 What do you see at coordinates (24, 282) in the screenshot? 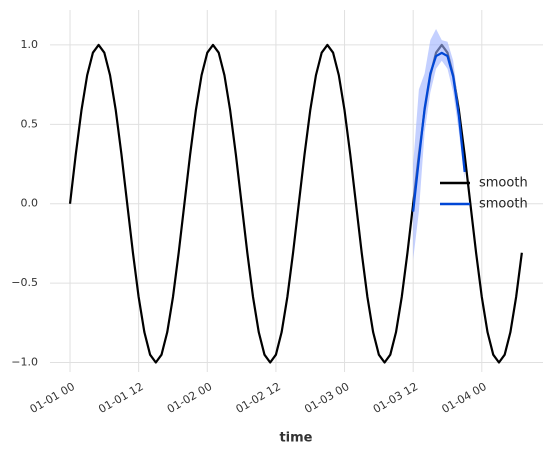
I see `y-tick-label: −0.5` at bounding box center [24, 282].